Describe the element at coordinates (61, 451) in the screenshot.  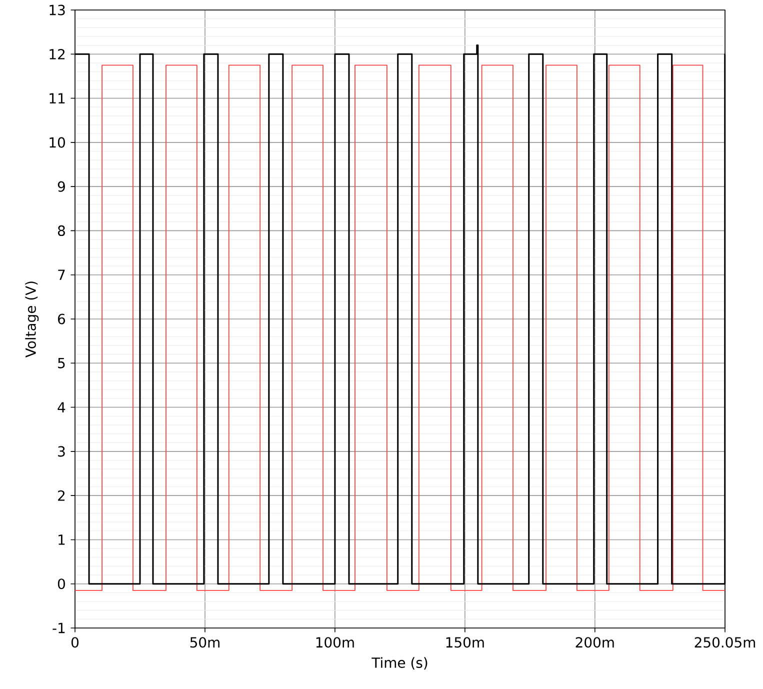
I see `y-tick-label: 3` at that location.